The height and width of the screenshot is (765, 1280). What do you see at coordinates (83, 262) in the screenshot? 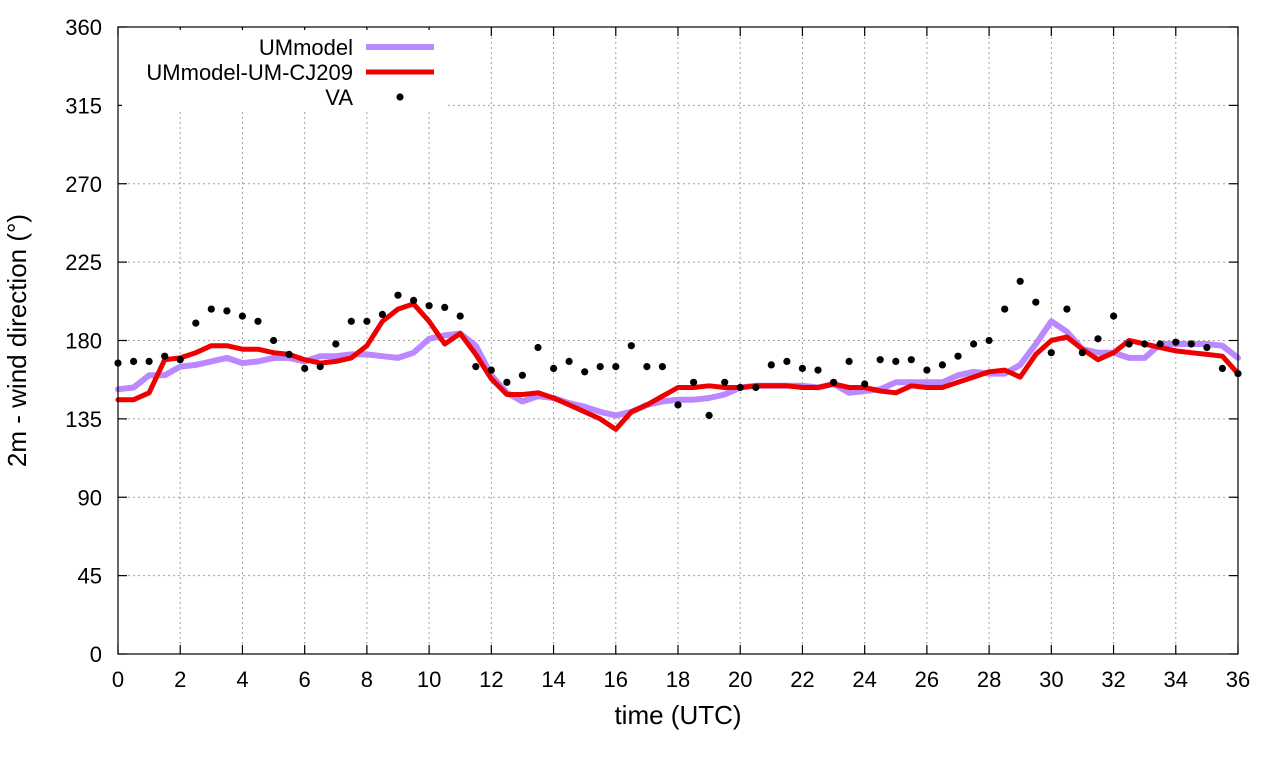
I see `y-tick-label: 225` at bounding box center [83, 262].